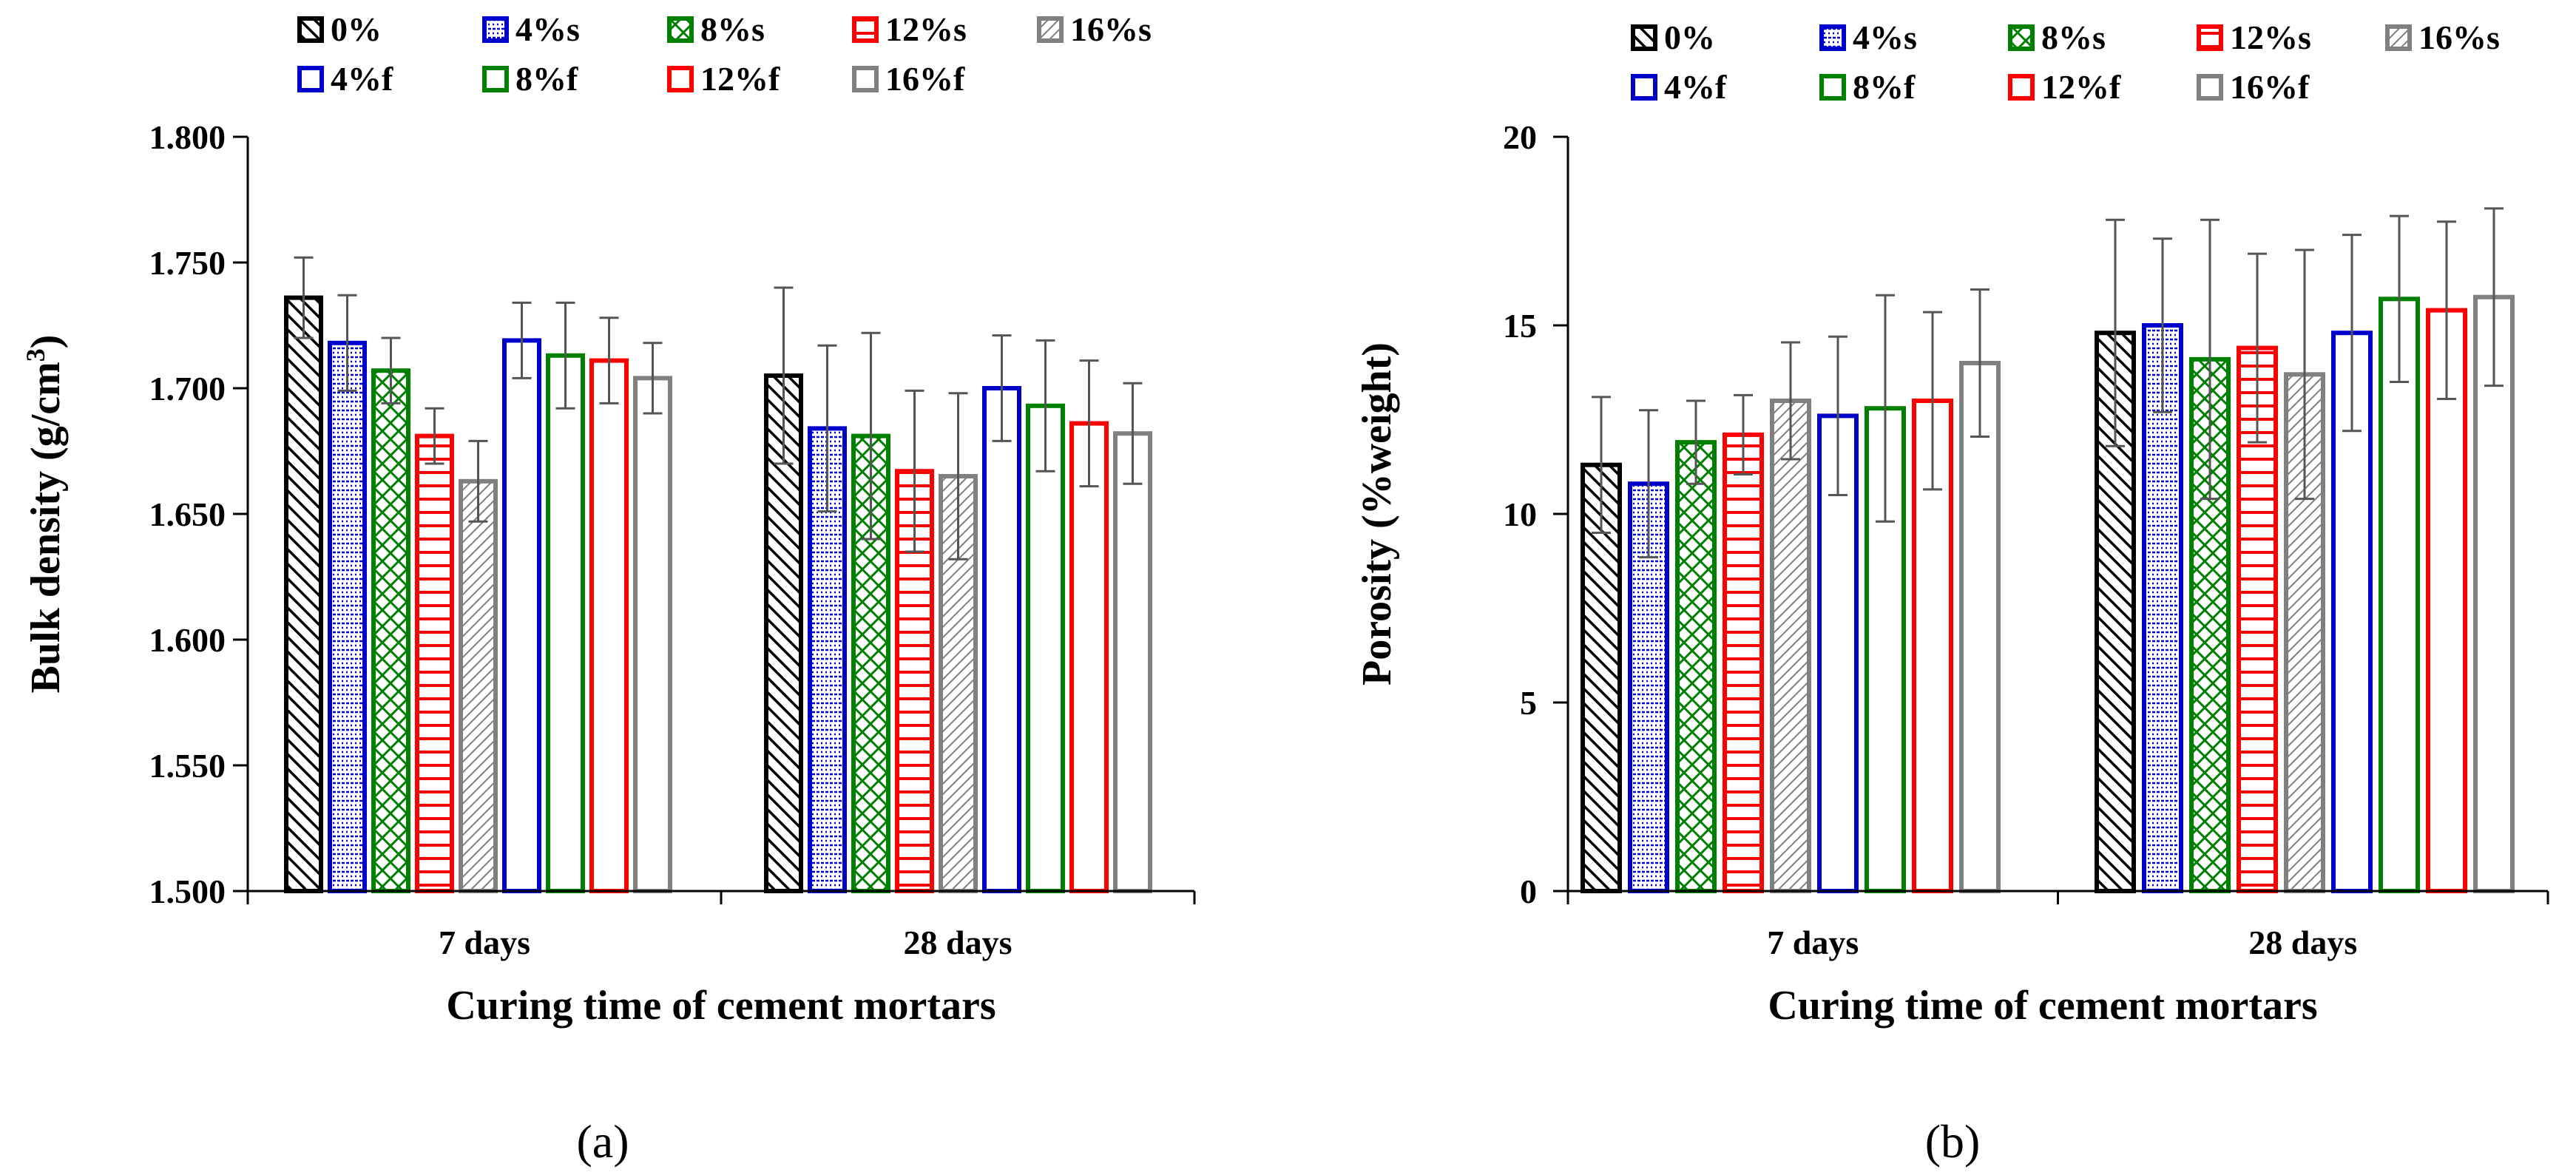 The width and height of the screenshot is (2576, 1175). I want to click on y-axis-title-end: ), so click(46, 342).